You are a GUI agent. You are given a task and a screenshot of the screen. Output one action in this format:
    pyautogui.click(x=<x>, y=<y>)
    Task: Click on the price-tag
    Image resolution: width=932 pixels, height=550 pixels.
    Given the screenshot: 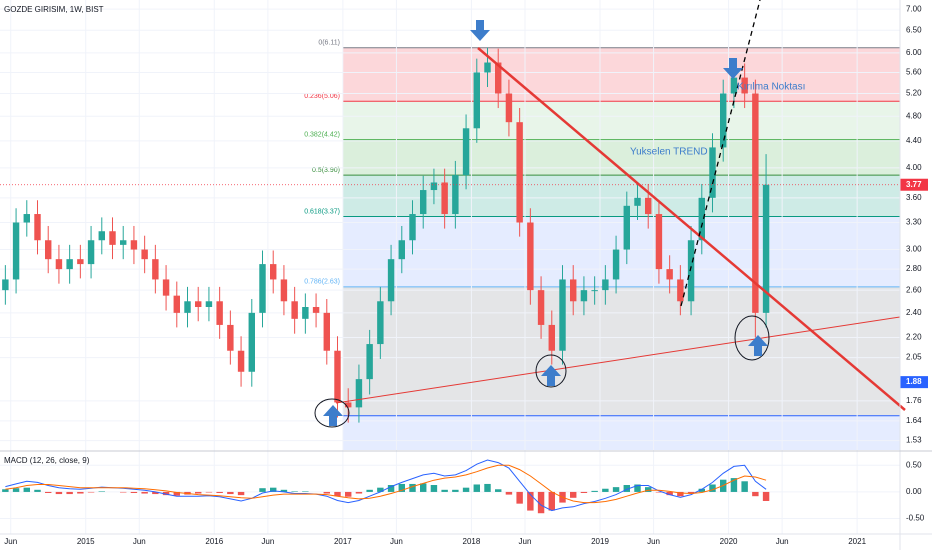 What is the action you would take?
    pyautogui.click(x=914, y=184)
    